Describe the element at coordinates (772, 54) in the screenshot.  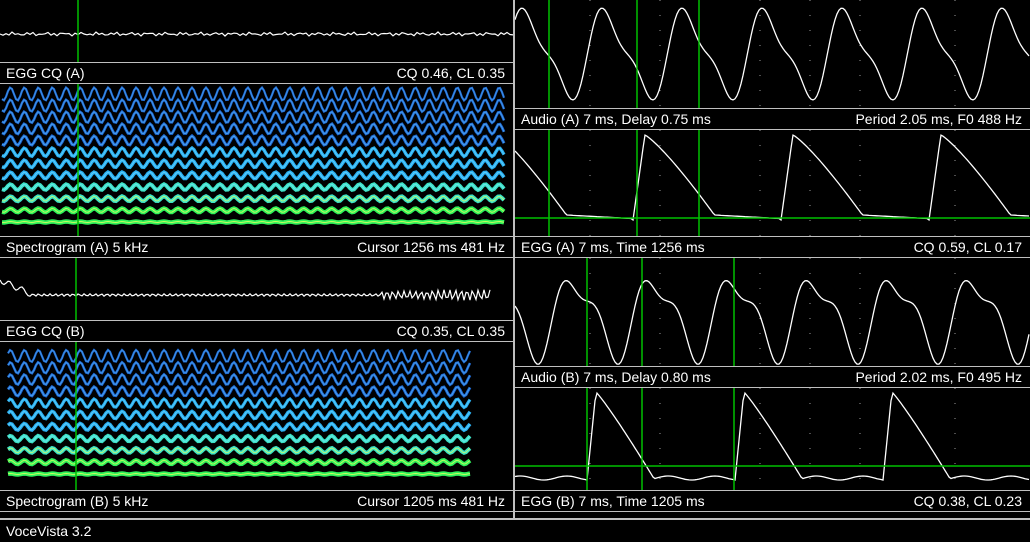
I see `audio-a-waveform` at that location.